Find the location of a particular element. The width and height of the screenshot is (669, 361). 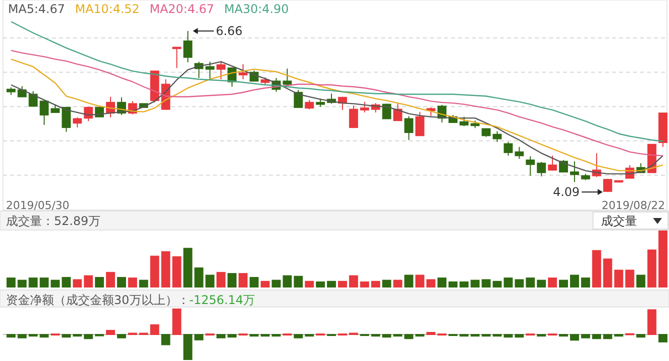

chart-subtitle: -1256.14万 is located at coordinates (222, 300).